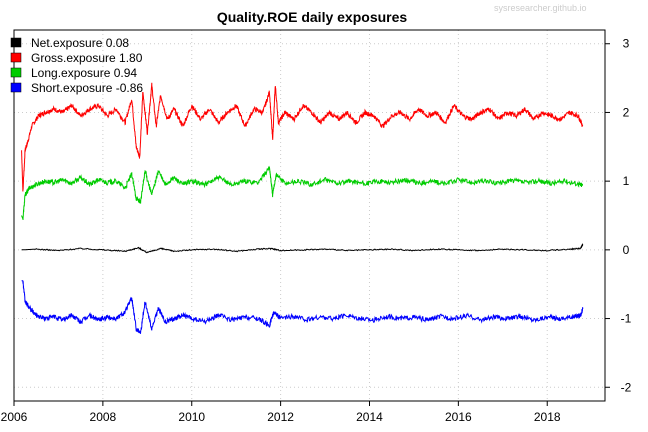  Describe the element at coordinates (302, 307) in the screenshot. I see `series-line-short-exposure` at that location.